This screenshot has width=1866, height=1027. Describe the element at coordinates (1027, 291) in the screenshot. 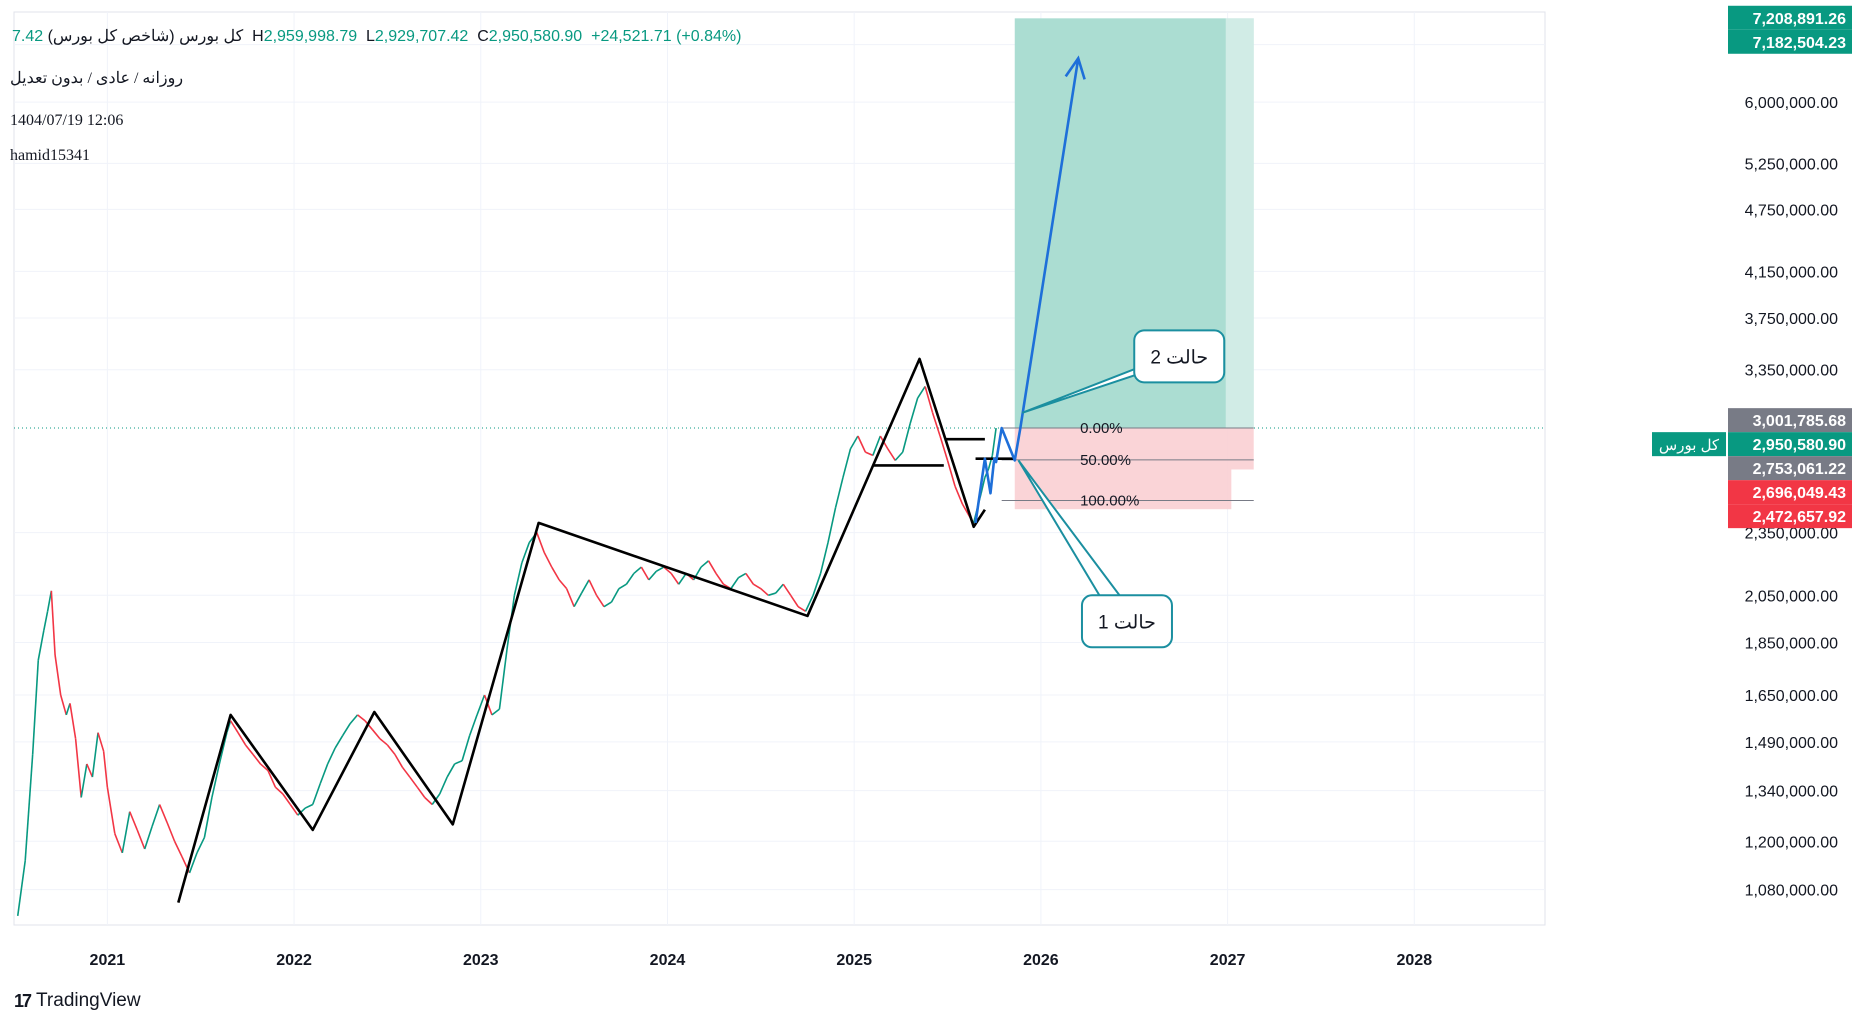

I see `projection-line` at that location.